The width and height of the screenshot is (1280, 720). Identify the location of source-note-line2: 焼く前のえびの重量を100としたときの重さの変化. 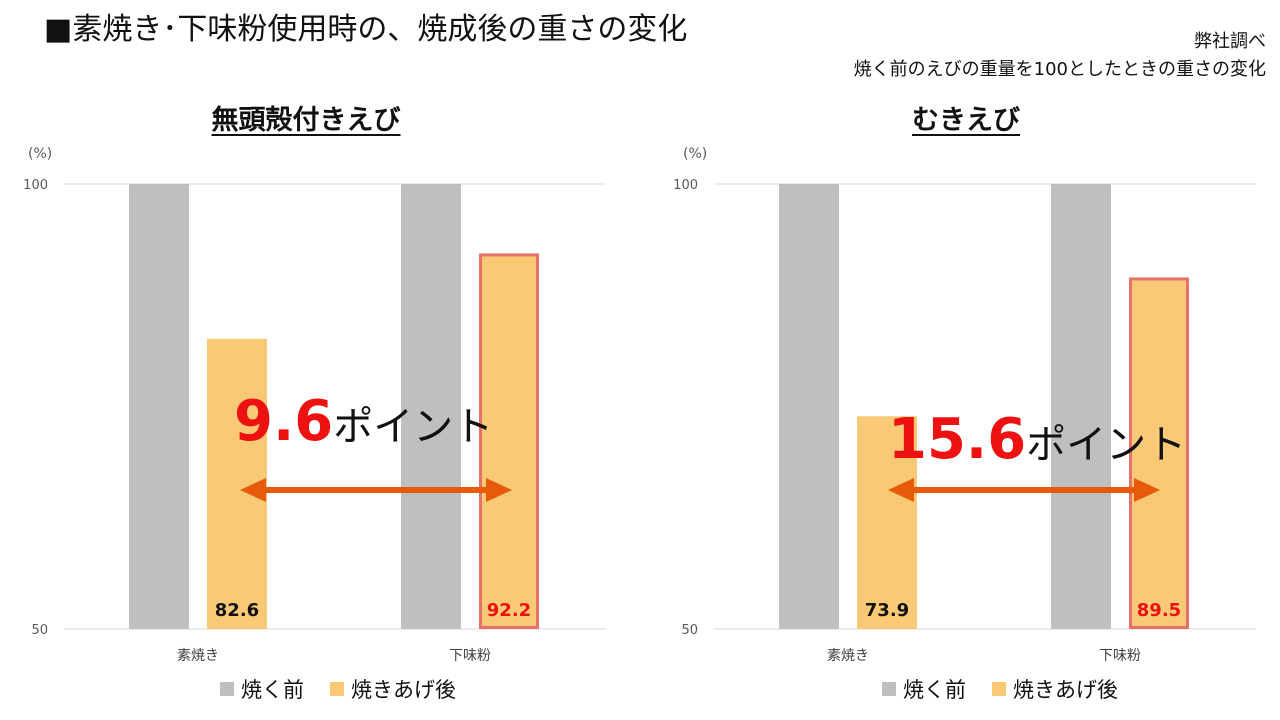
(1059, 69).